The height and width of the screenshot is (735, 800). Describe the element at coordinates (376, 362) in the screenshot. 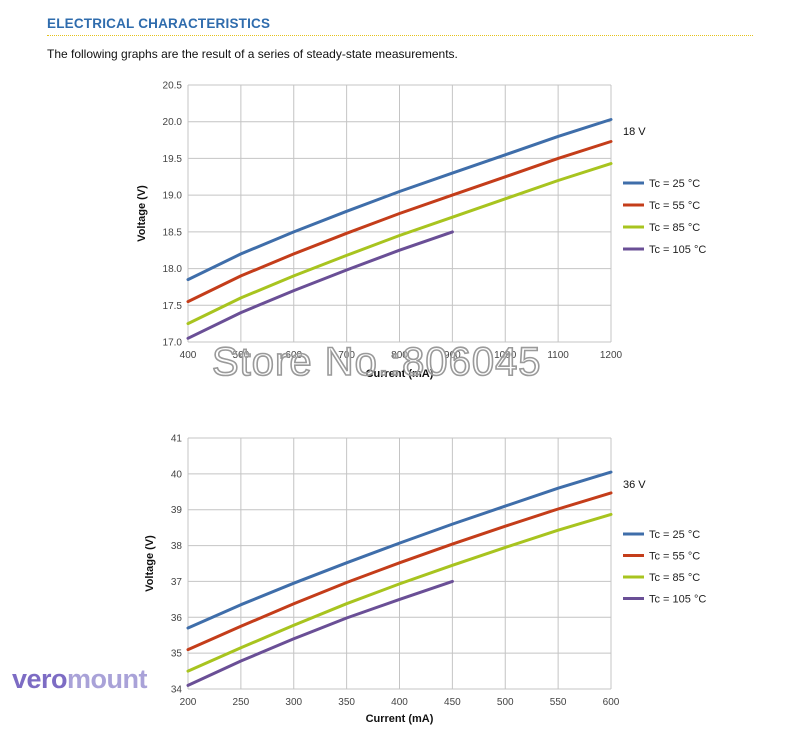

I see `store-watermark: Store No.:806045` at that location.